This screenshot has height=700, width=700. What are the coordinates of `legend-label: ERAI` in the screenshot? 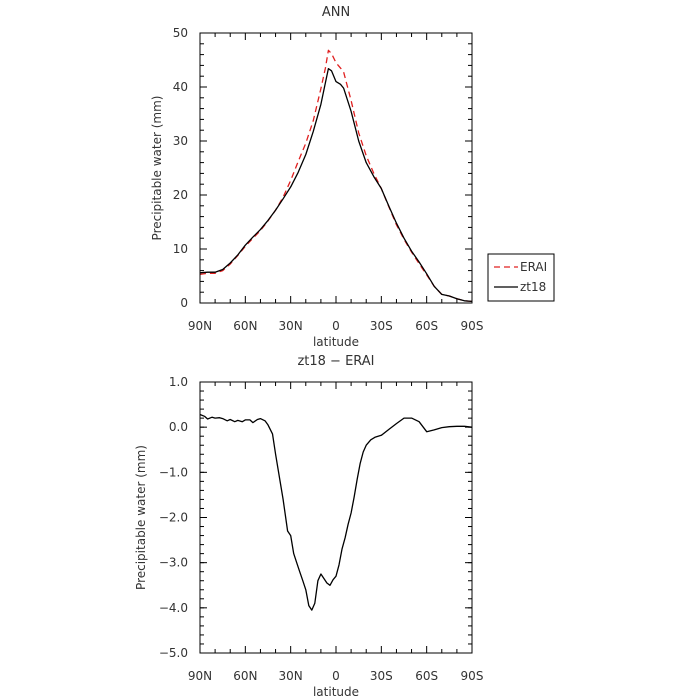 It's located at (533, 267).